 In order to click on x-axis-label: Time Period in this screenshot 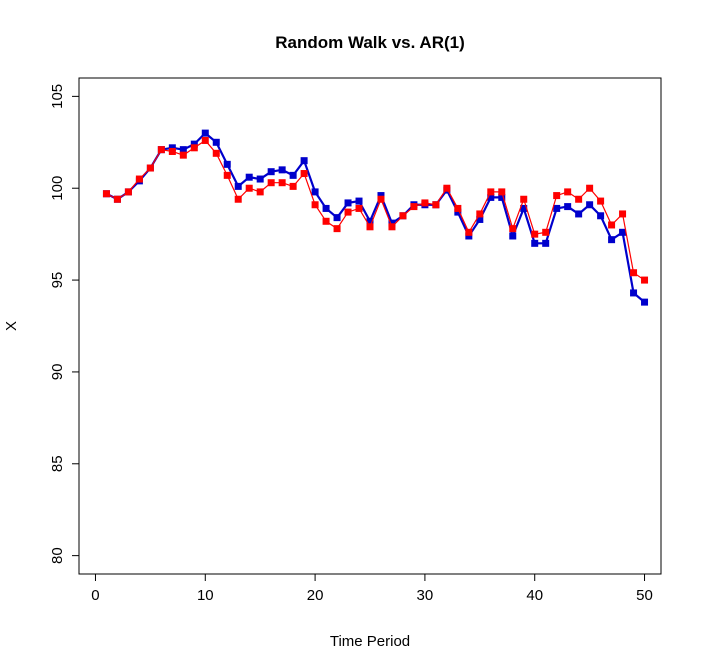, I will do `click(370, 641)`.